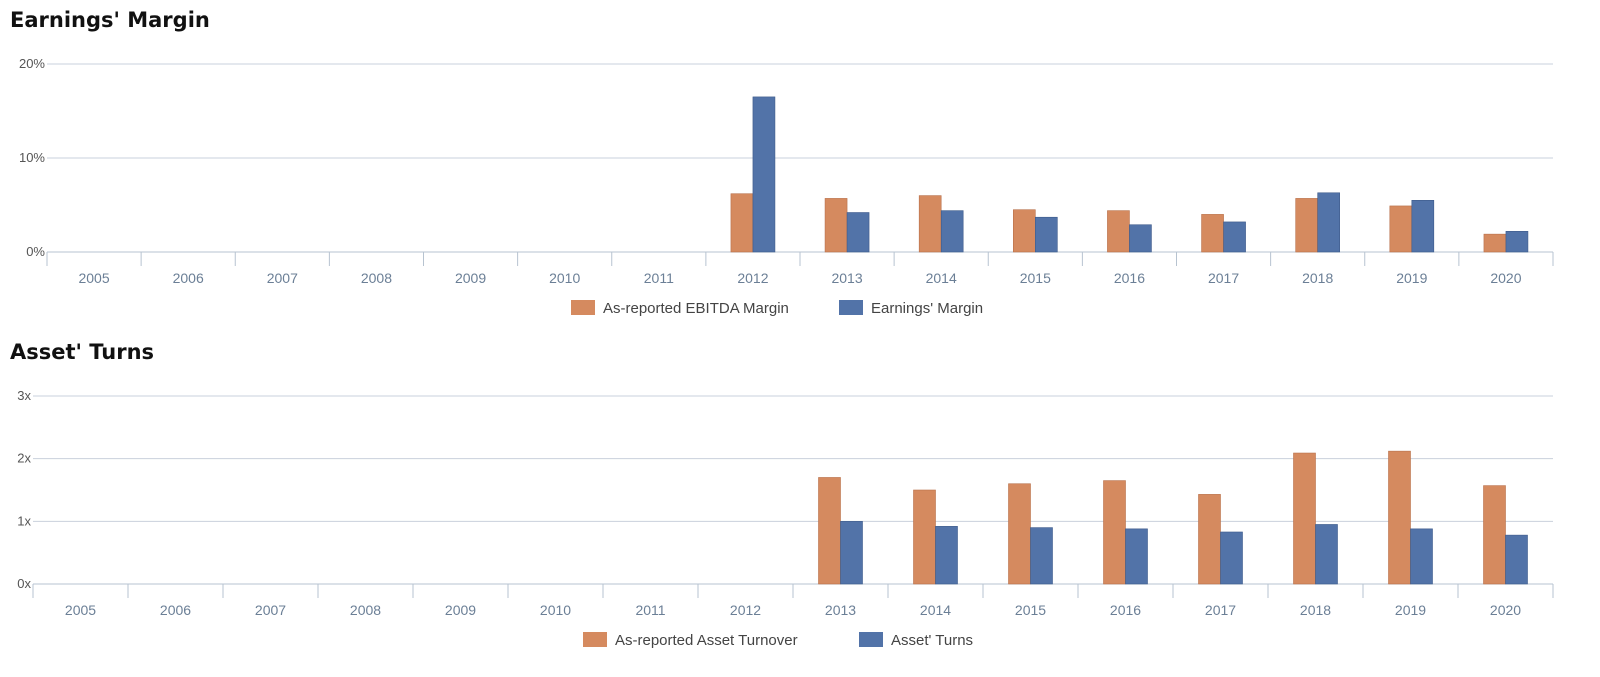 The height and width of the screenshot is (677, 1600). I want to click on y-tick-label: 20%, so click(32, 63).